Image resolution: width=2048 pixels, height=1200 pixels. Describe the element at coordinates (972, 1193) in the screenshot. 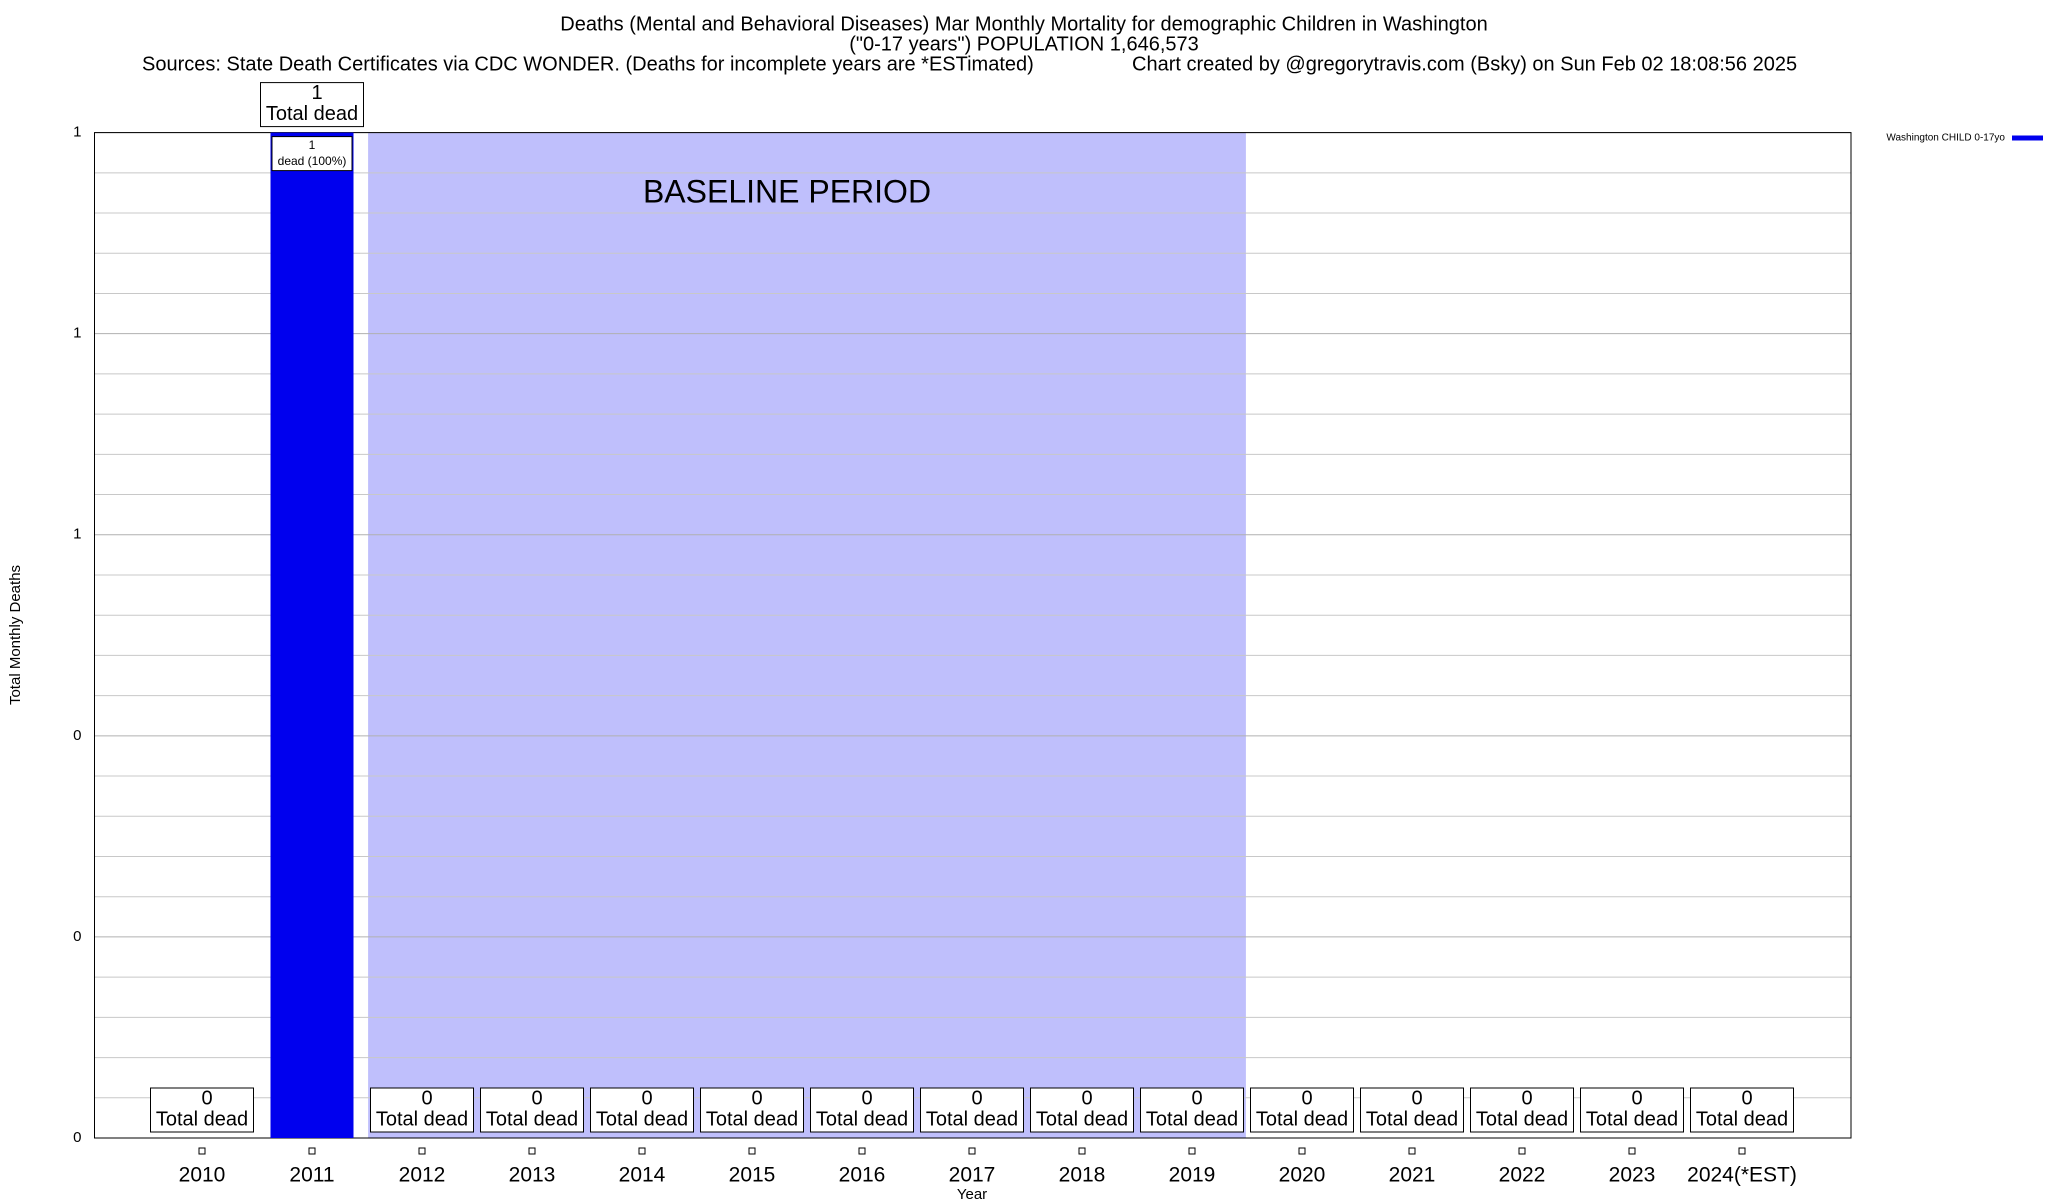

I see `x-axis-label: Year` at that location.